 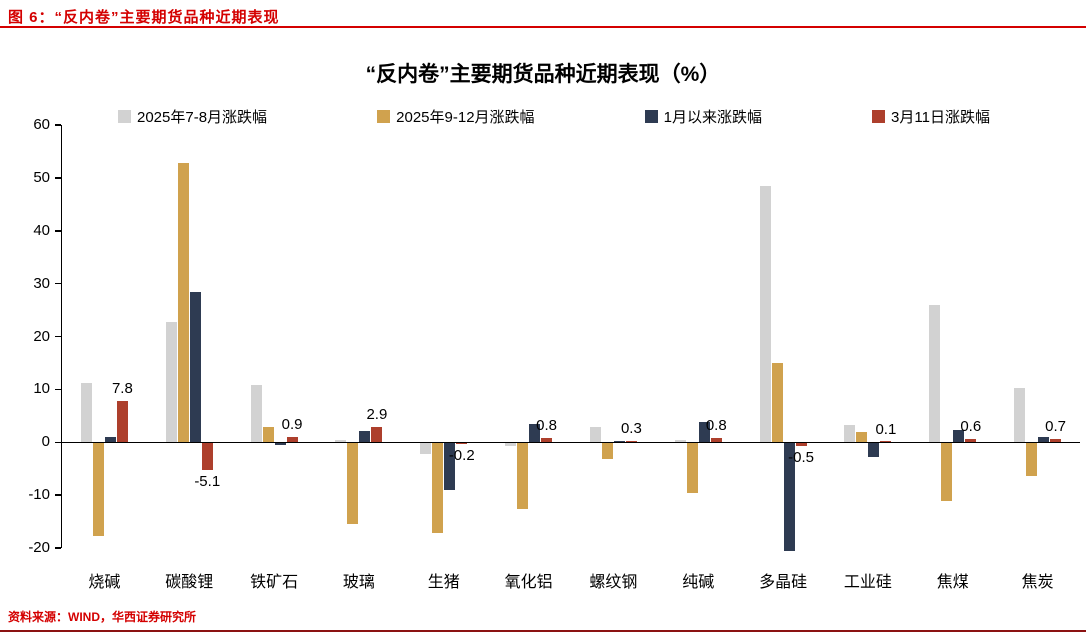 I want to click on bar-s2-c1, so click(x=195, y=367).